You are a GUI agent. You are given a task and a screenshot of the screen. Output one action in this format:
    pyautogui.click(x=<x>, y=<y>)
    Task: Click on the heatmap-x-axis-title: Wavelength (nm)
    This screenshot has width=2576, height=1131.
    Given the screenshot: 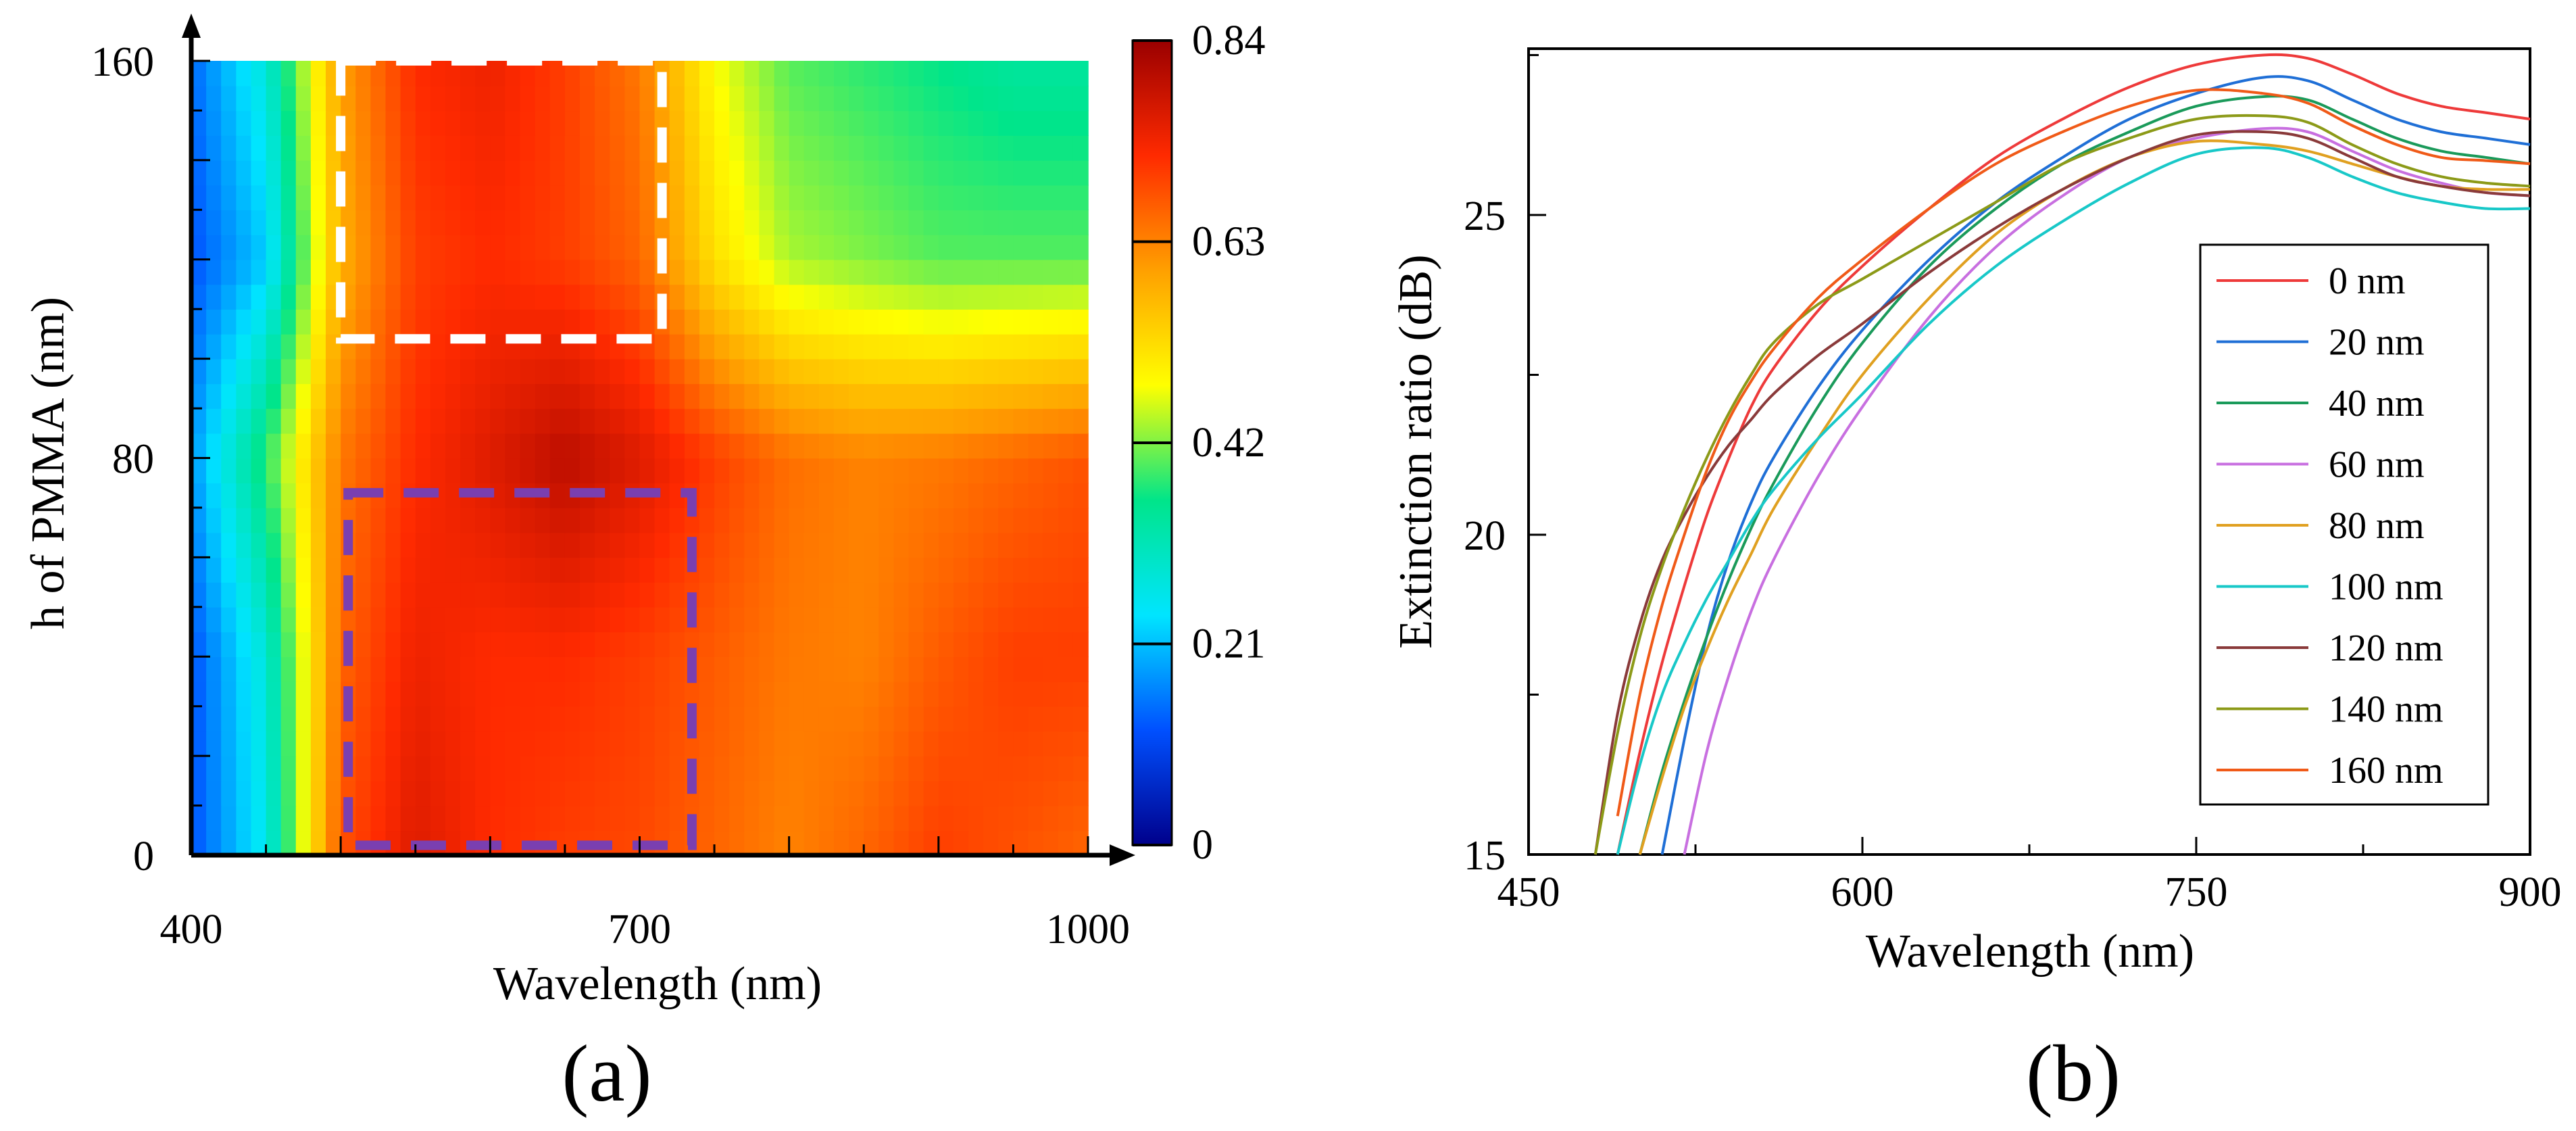 What is the action you would take?
    pyautogui.click(x=658, y=984)
    